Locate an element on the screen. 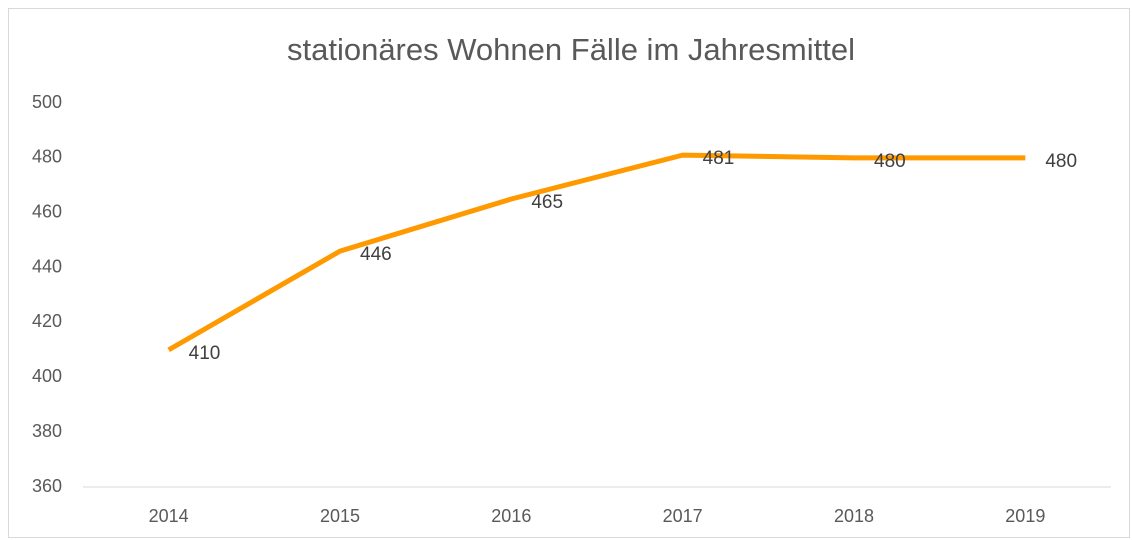 The width and height of the screenshot is (1132, 540). x-tick-label: 2014 is located at coordinates (169, 516).